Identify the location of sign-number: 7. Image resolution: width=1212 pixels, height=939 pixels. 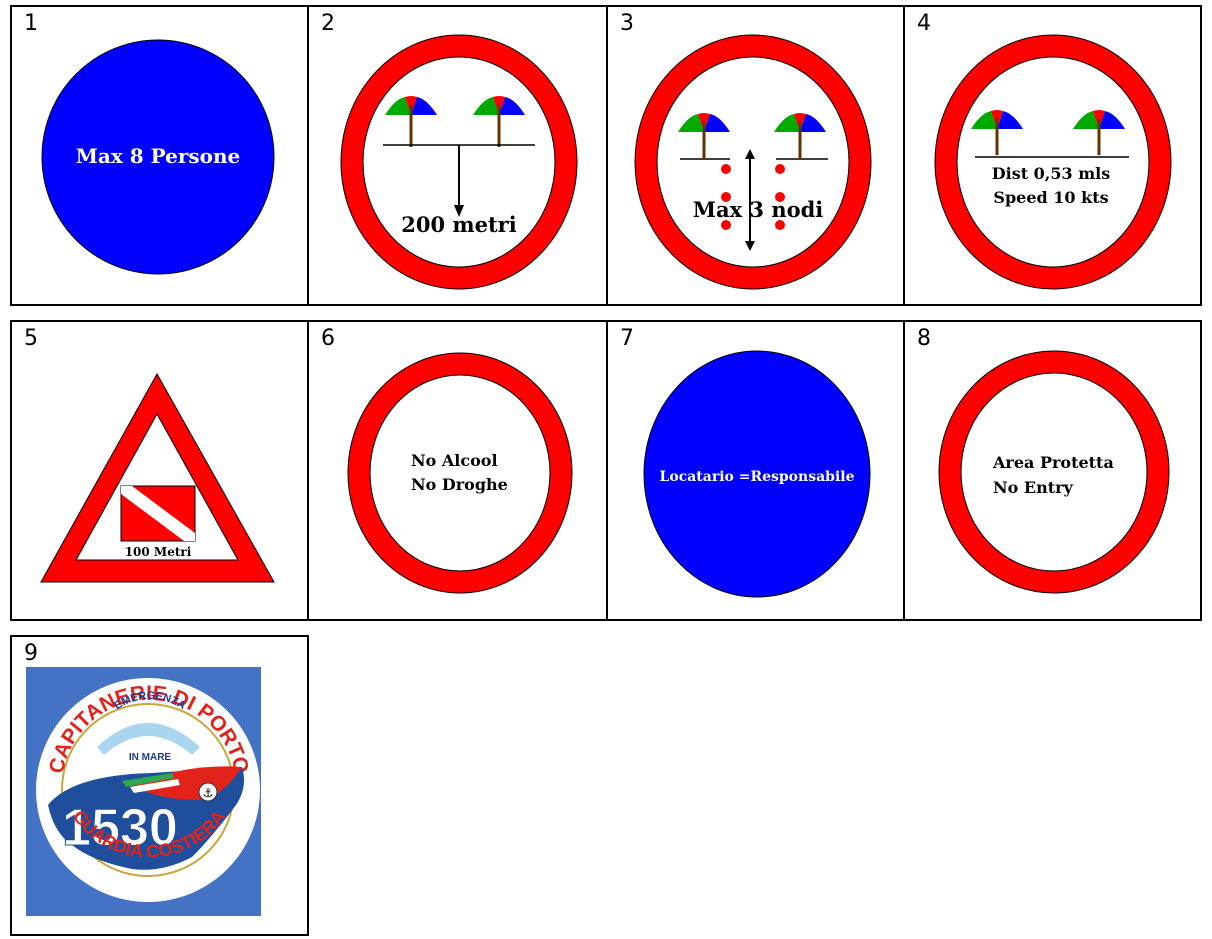
(627, 338).